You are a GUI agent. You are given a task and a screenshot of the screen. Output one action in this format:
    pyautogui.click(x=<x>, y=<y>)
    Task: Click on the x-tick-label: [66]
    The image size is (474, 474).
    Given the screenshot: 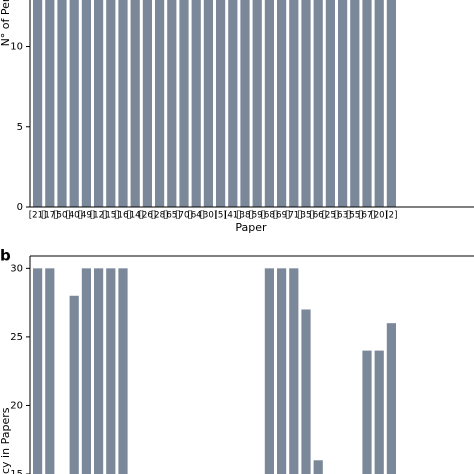 What is the action you would take?
    pyautogui.click(x=318, y=216)
    